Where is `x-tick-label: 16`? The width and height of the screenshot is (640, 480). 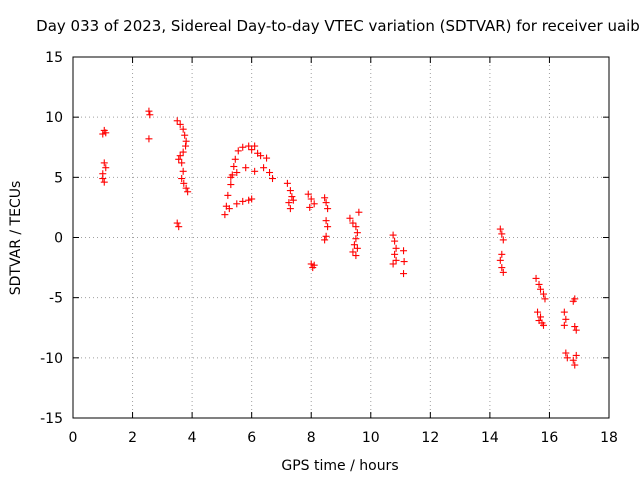
x-tick-label: 16 is located at coordinates (550, 438).